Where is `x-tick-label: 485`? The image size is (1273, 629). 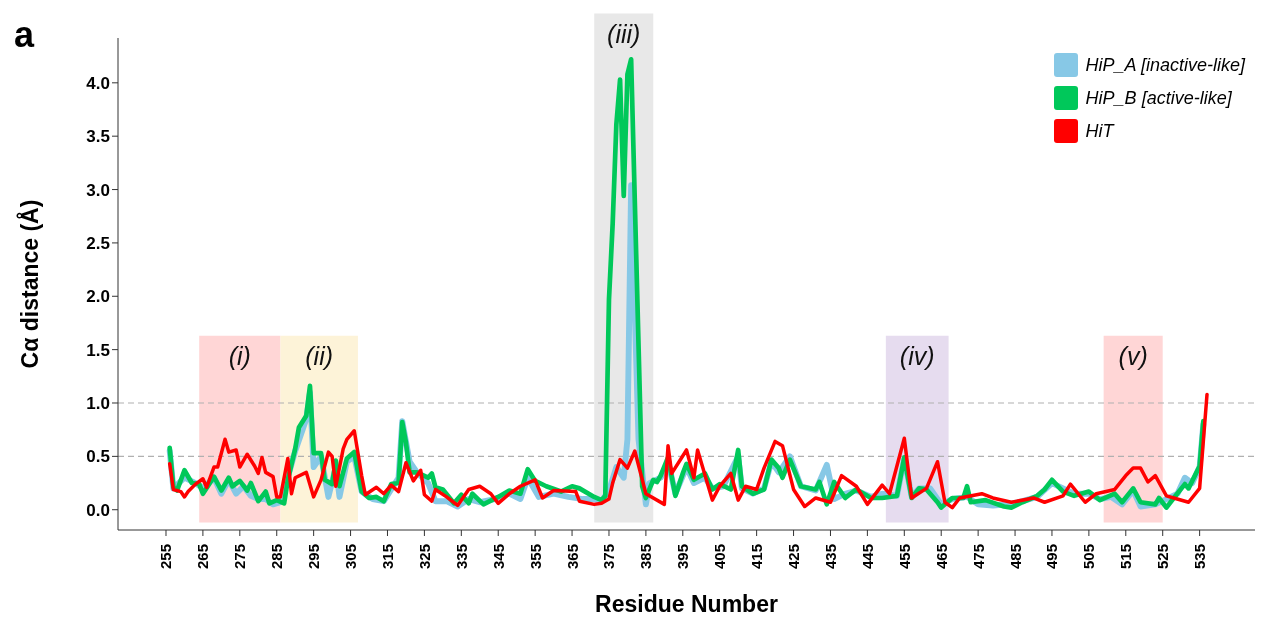 x-tick-label: 485 is located at coordinates (1015, 557).